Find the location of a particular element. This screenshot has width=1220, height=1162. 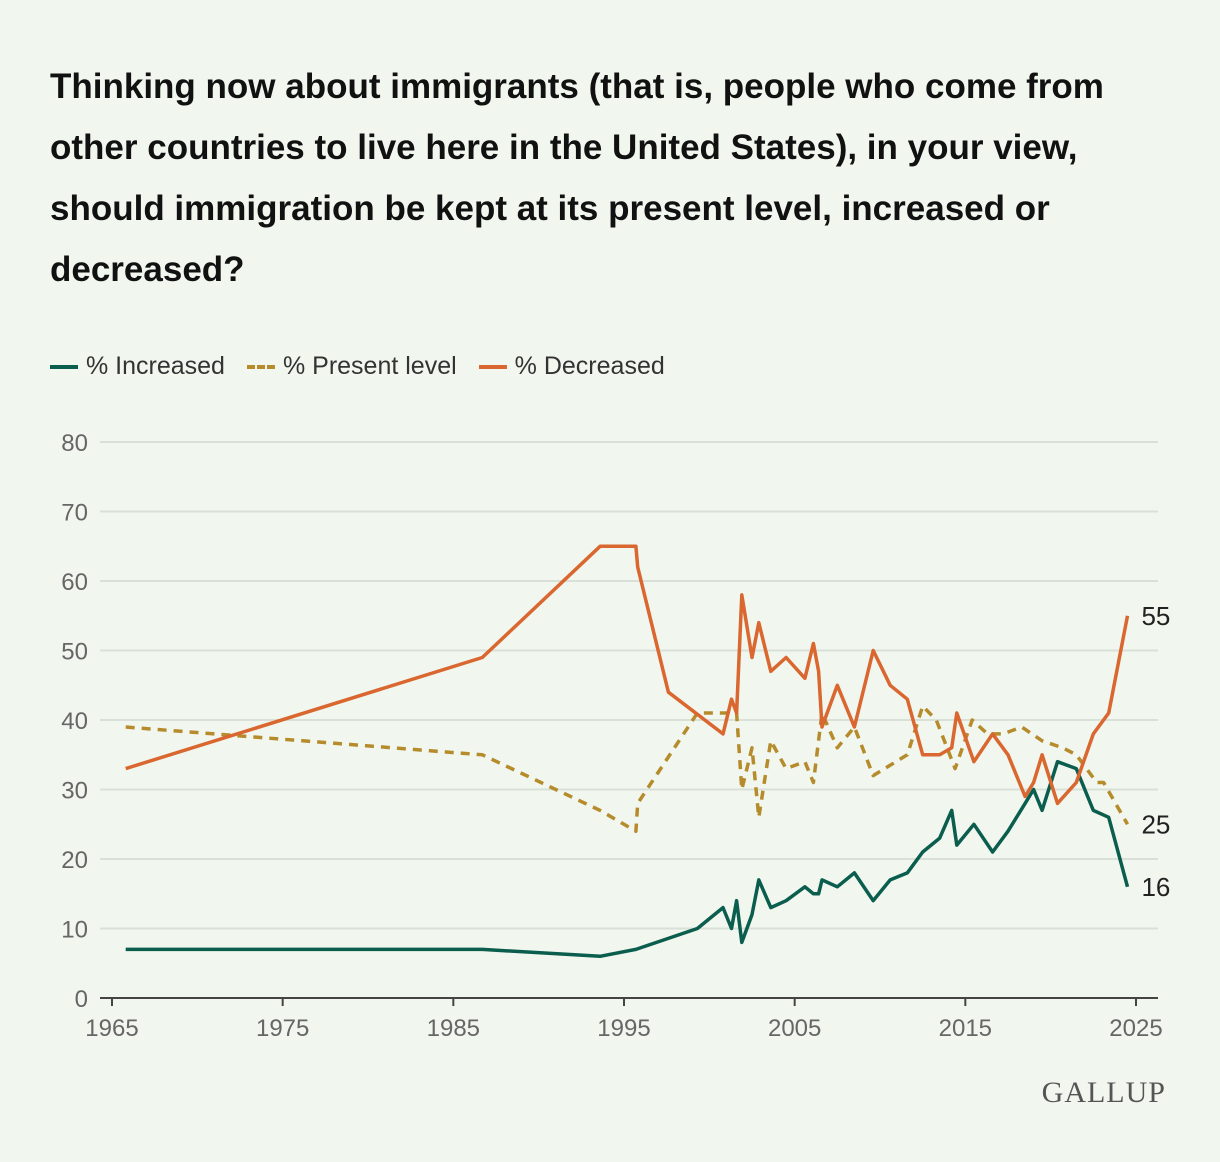

legend-item-decreased: % Decreased is located at coordinates (571, 366).